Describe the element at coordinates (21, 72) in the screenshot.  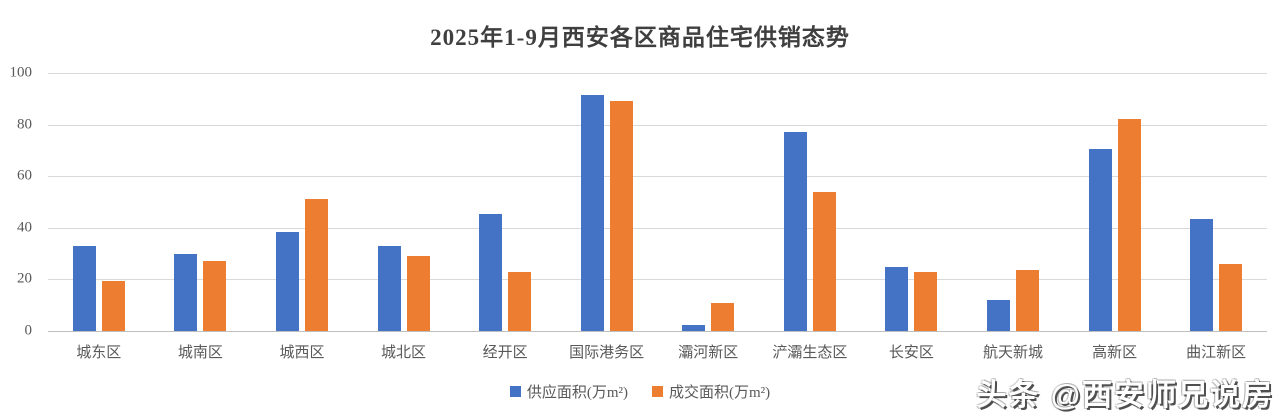
I see `y-axis-tick-label: 100` at that location.